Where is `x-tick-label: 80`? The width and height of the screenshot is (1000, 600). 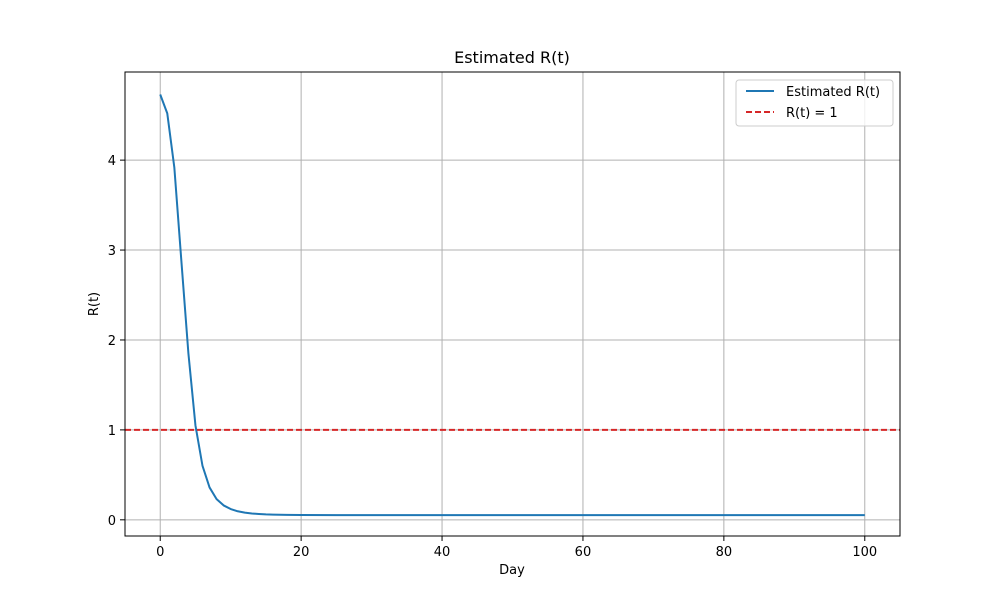 x-tick-label: 80 is located at coordinates (724, 552).